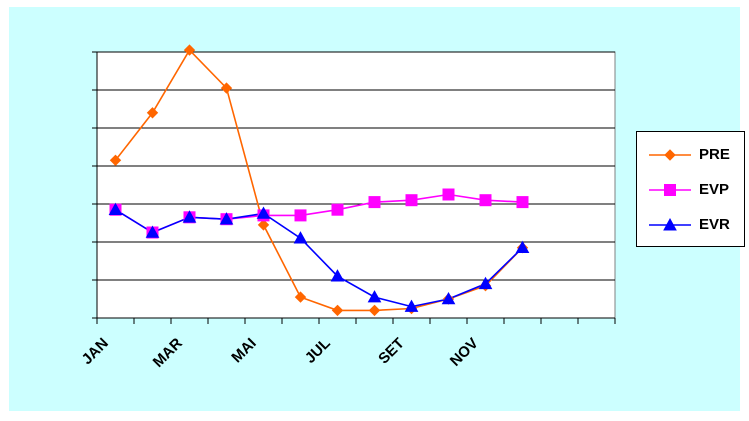 The image size is (749, 421). I want to click on legend-label-pre: PRE, so click(714, 154).